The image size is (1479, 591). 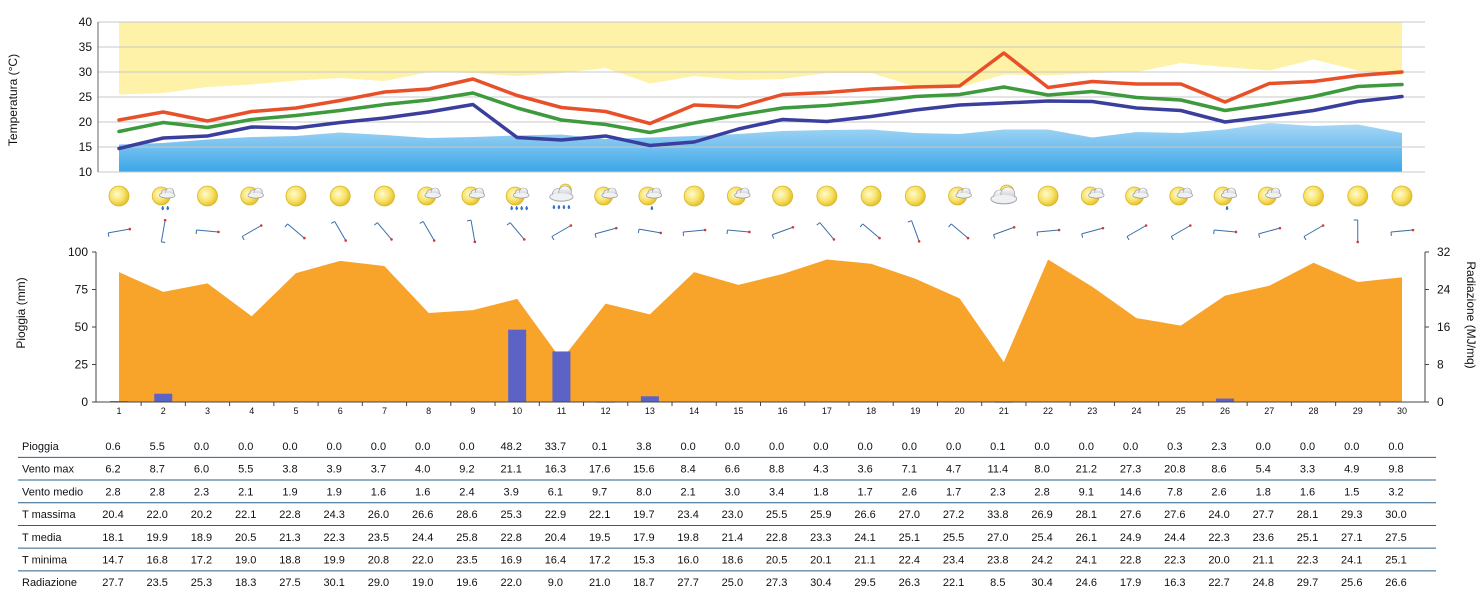 I want to click on table-cell: 14.6, so click(x=1130, y=492).